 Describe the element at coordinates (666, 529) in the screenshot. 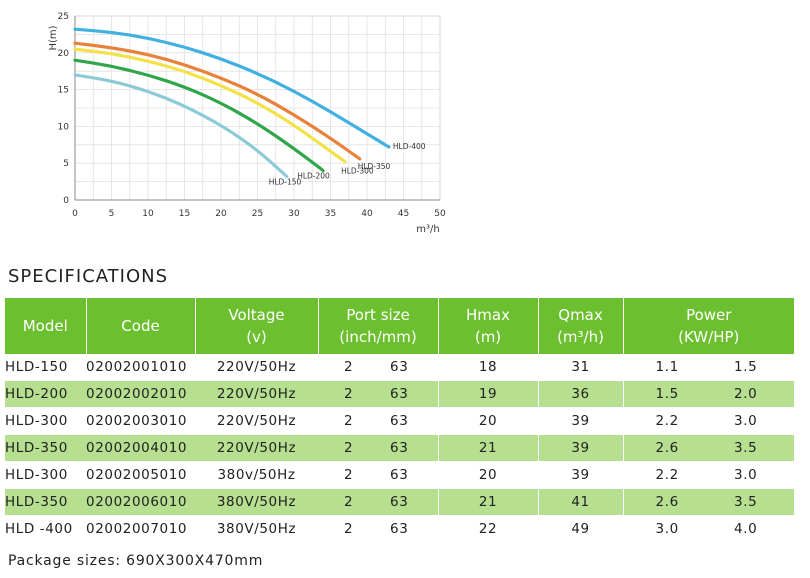

I see `cell-kw: 3.0` at that location.